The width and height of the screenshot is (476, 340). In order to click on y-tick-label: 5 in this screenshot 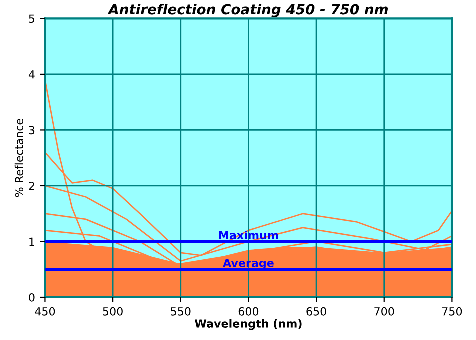, I will do `click(32, 19)`.